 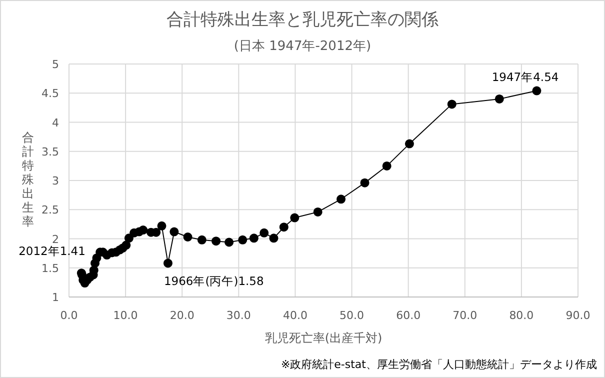 What do you see at coordinates (50, 93) in the screenshot?
I see `y-tick-label: 4.5` at bounding box center [50, 93].